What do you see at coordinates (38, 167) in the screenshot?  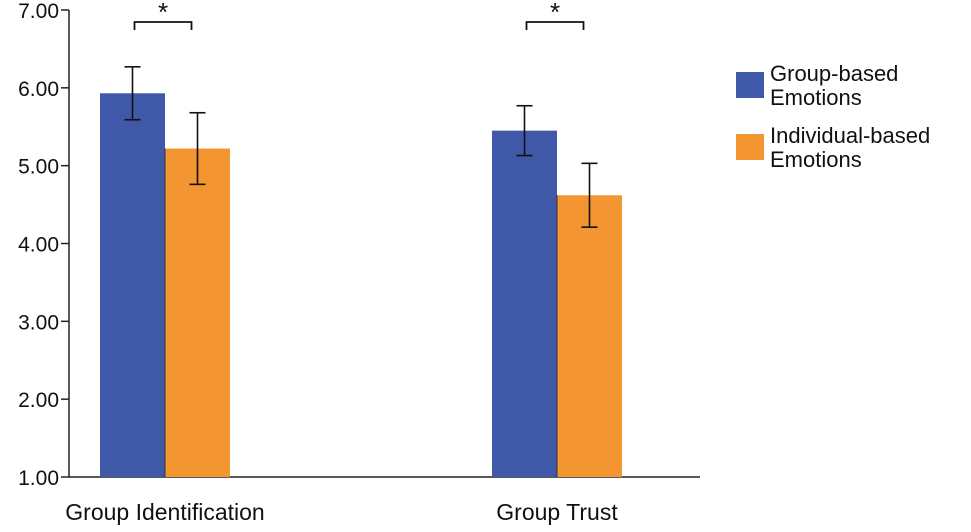 I see `y-tick-label: 5.00` at bounding box center [38, 167].